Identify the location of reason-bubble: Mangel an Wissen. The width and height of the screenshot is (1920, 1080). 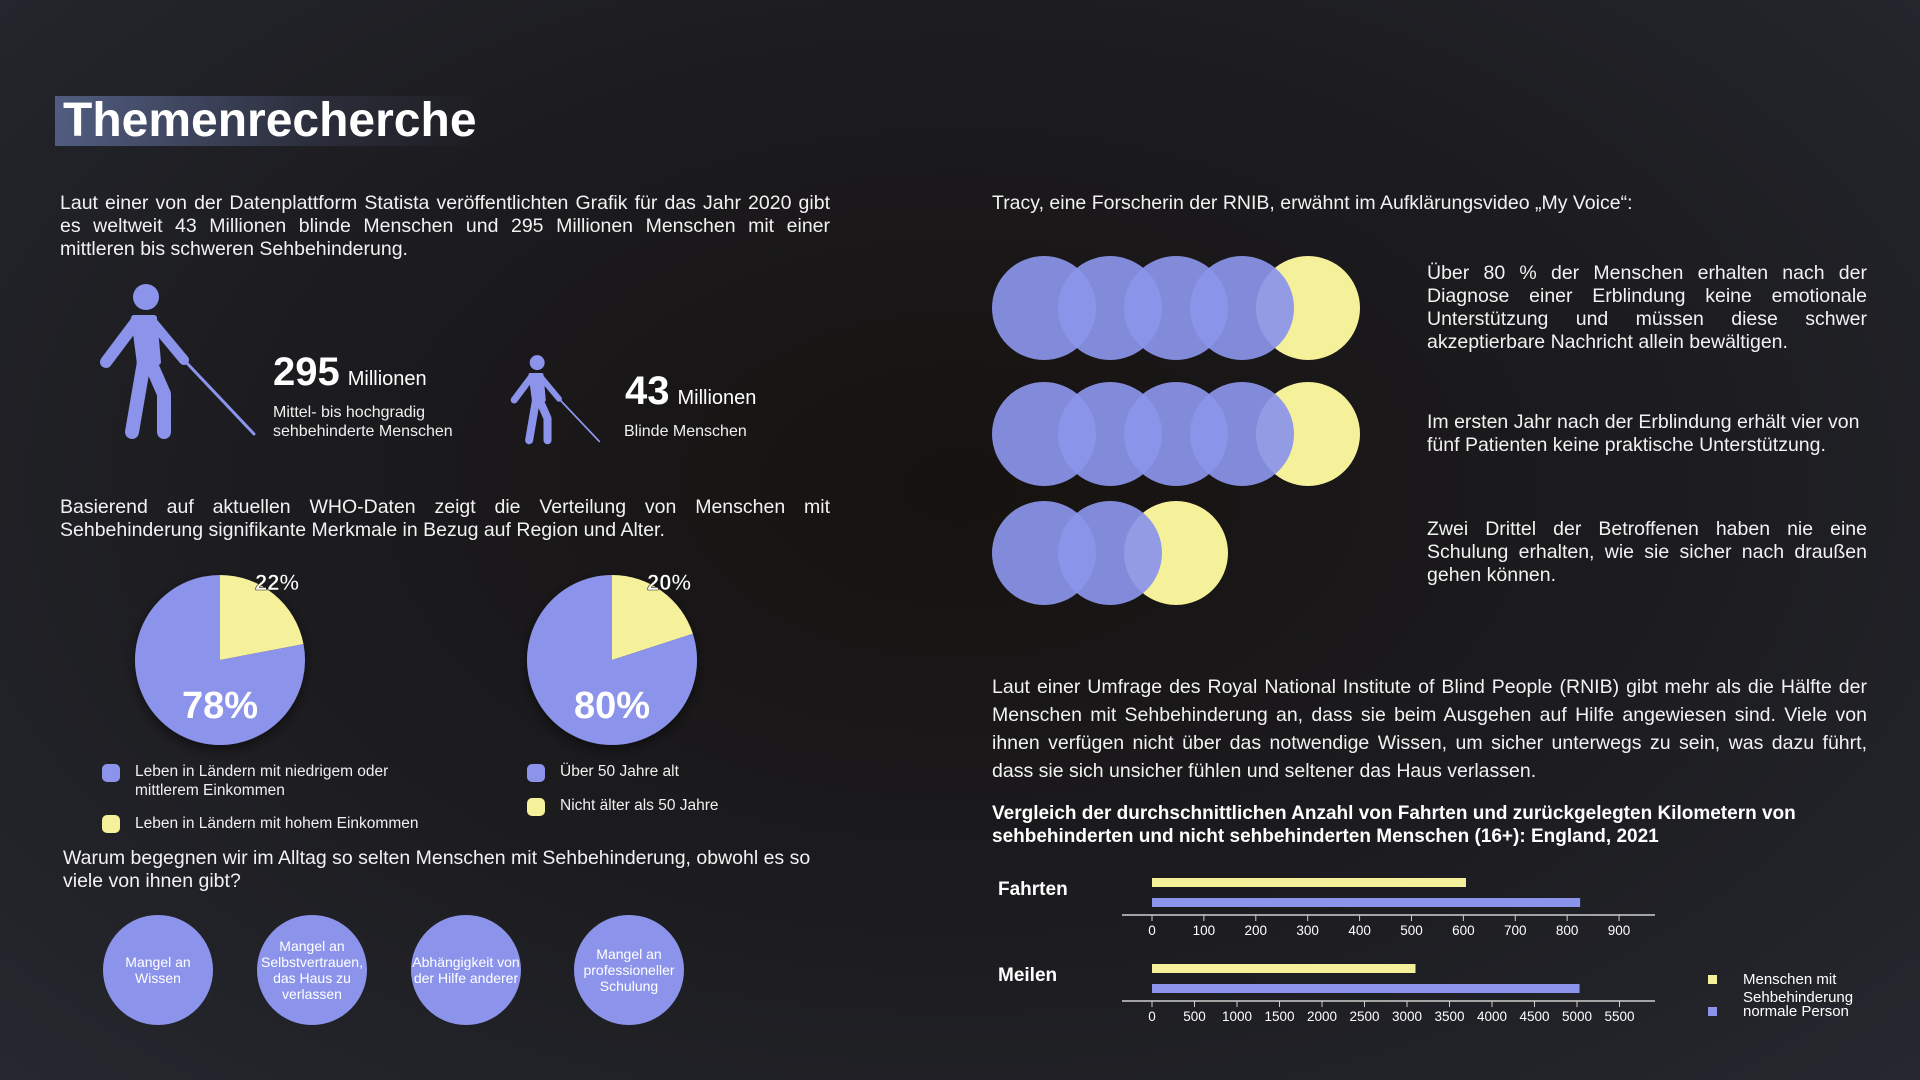
(158, 970).